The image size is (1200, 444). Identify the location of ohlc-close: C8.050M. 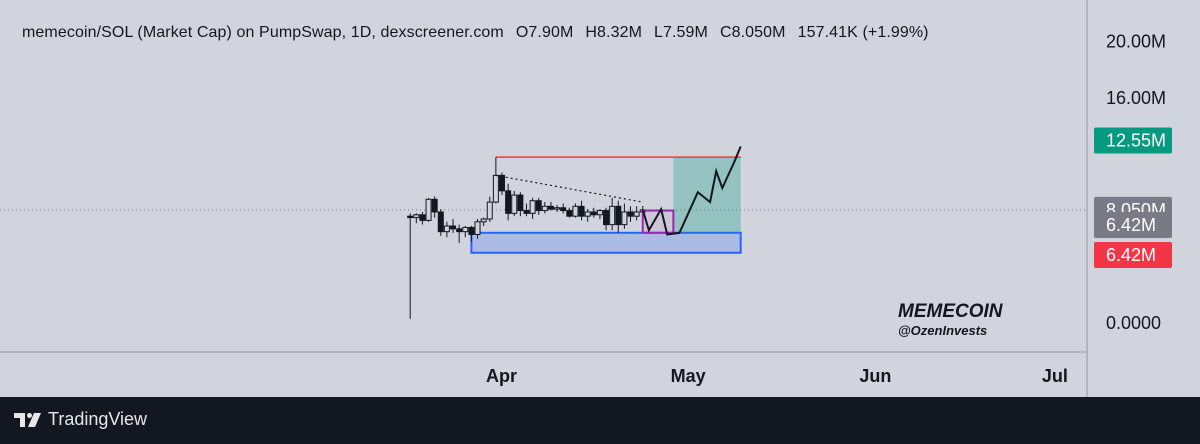
(752, 32).